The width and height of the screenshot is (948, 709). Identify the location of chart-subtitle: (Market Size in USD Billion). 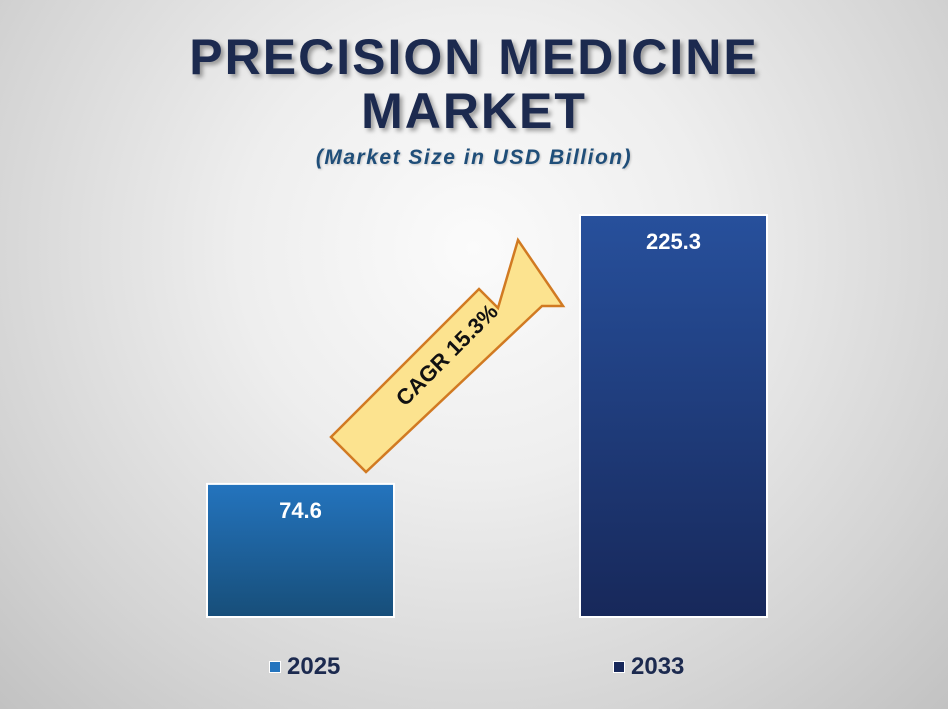
(474, 157).